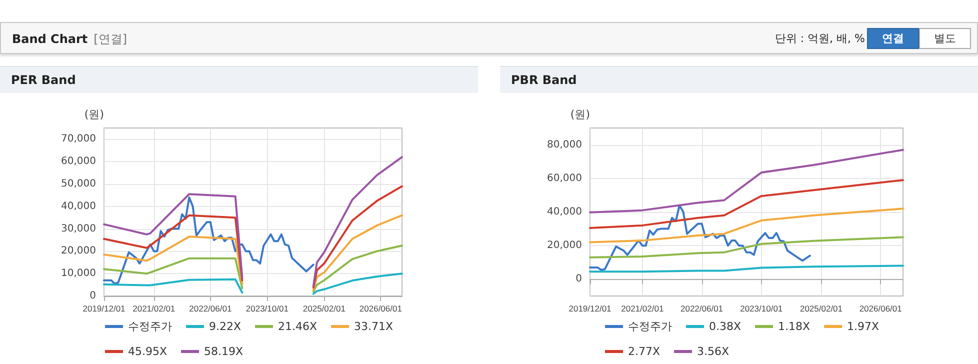 The width and height of the screenshot is (978, 364). I want to click on y-tick-label: 50,000, so click(78, 184).